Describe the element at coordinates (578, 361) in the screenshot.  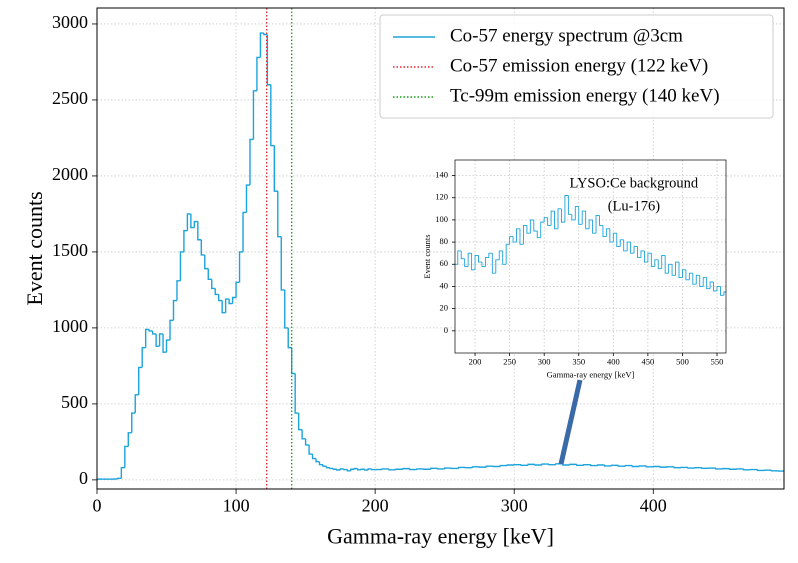
I see `x-tick-label: 350` at that location.